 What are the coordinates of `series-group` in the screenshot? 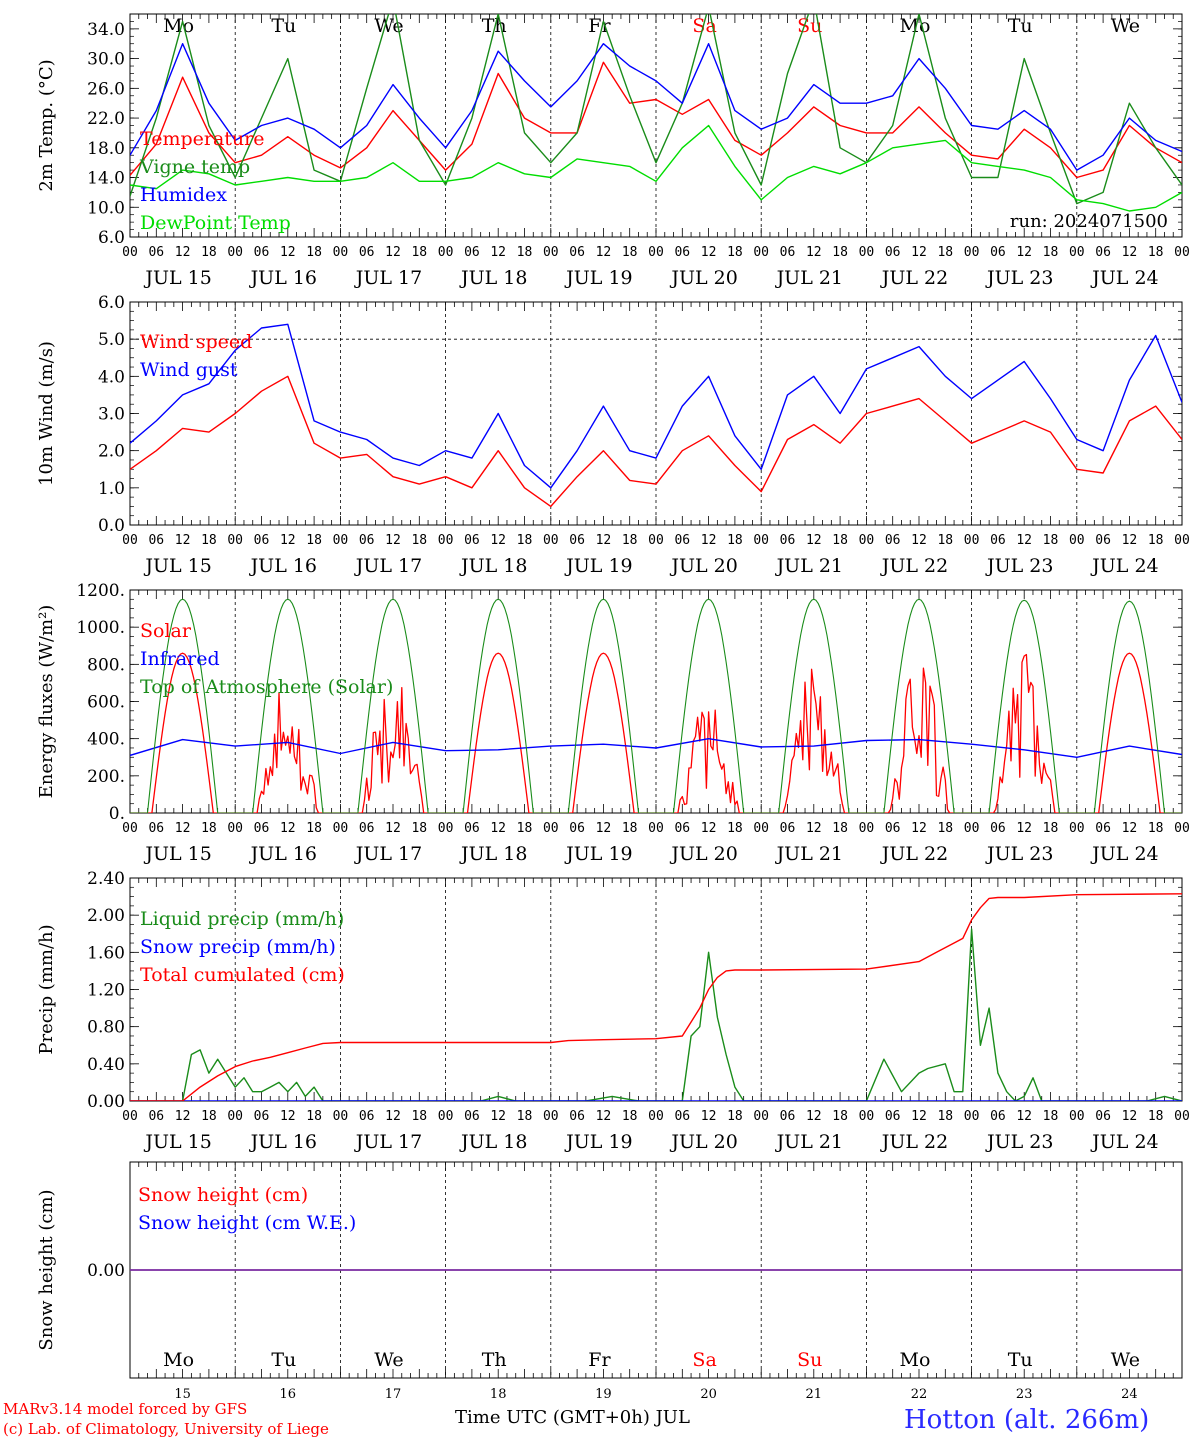 It's located at (656, 705).